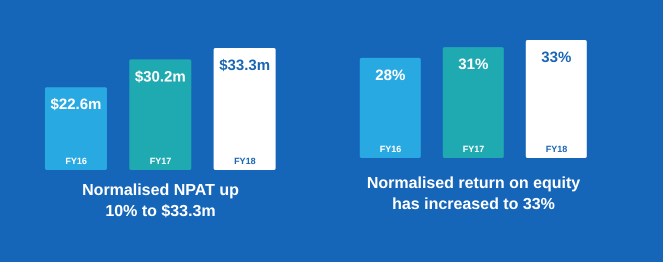 This screenshot has width=663, height=262. What do you see at coordinates (160, 77) in the screenshot?
I see `data-label: $30.2m` at bounding box center [160, 77].